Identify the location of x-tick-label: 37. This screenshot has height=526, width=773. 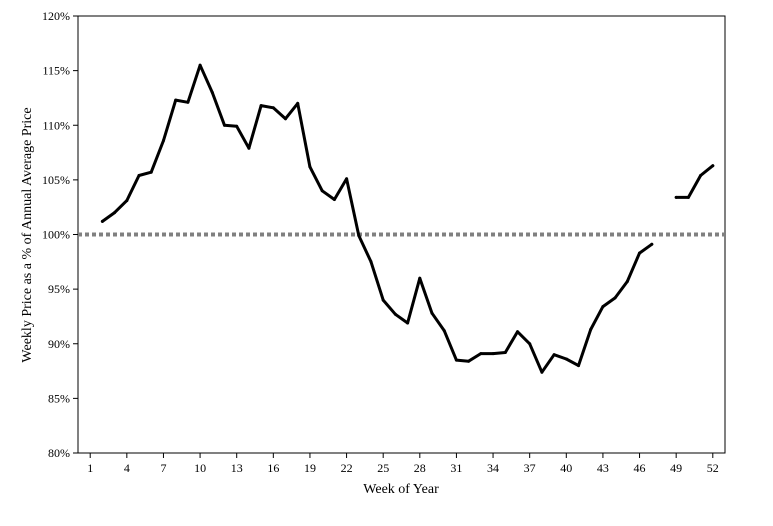
(530, 468).